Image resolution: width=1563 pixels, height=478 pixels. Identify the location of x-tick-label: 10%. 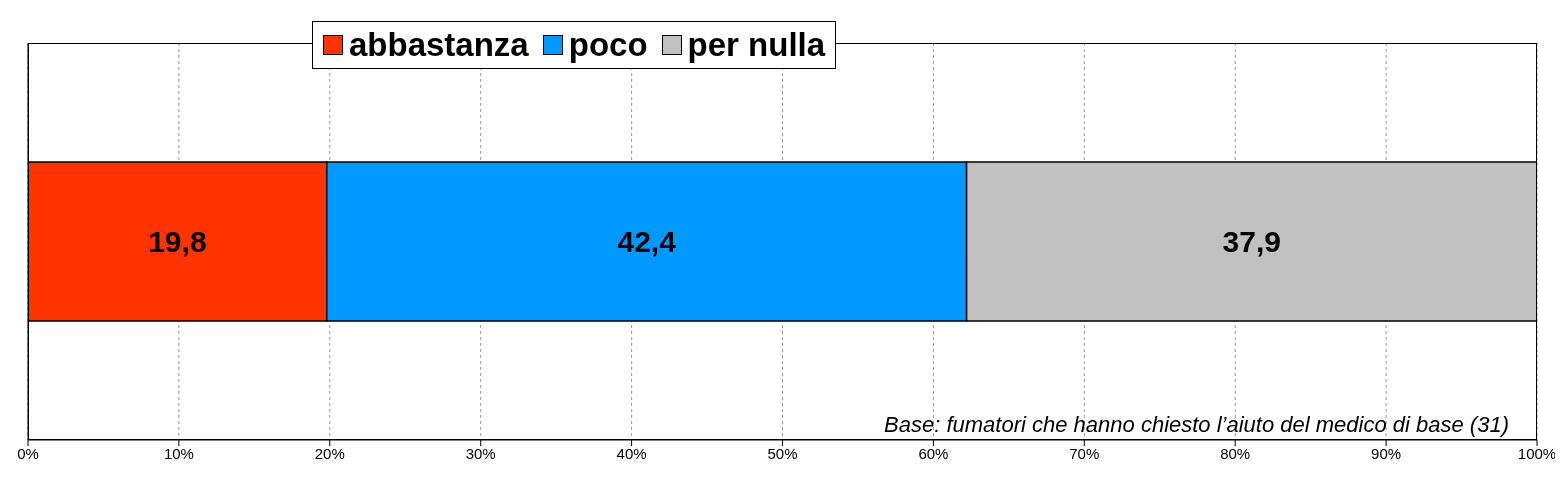
(178, 453).